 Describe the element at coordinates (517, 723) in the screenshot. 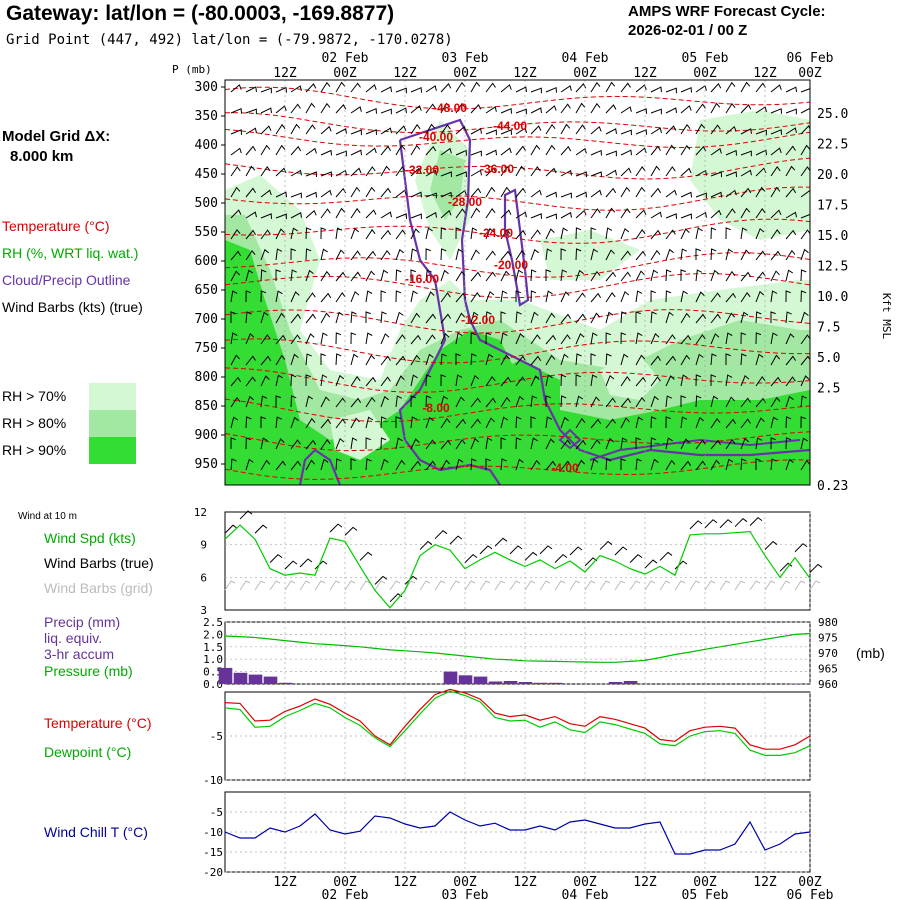

I see `dewpoint-line` at that location.